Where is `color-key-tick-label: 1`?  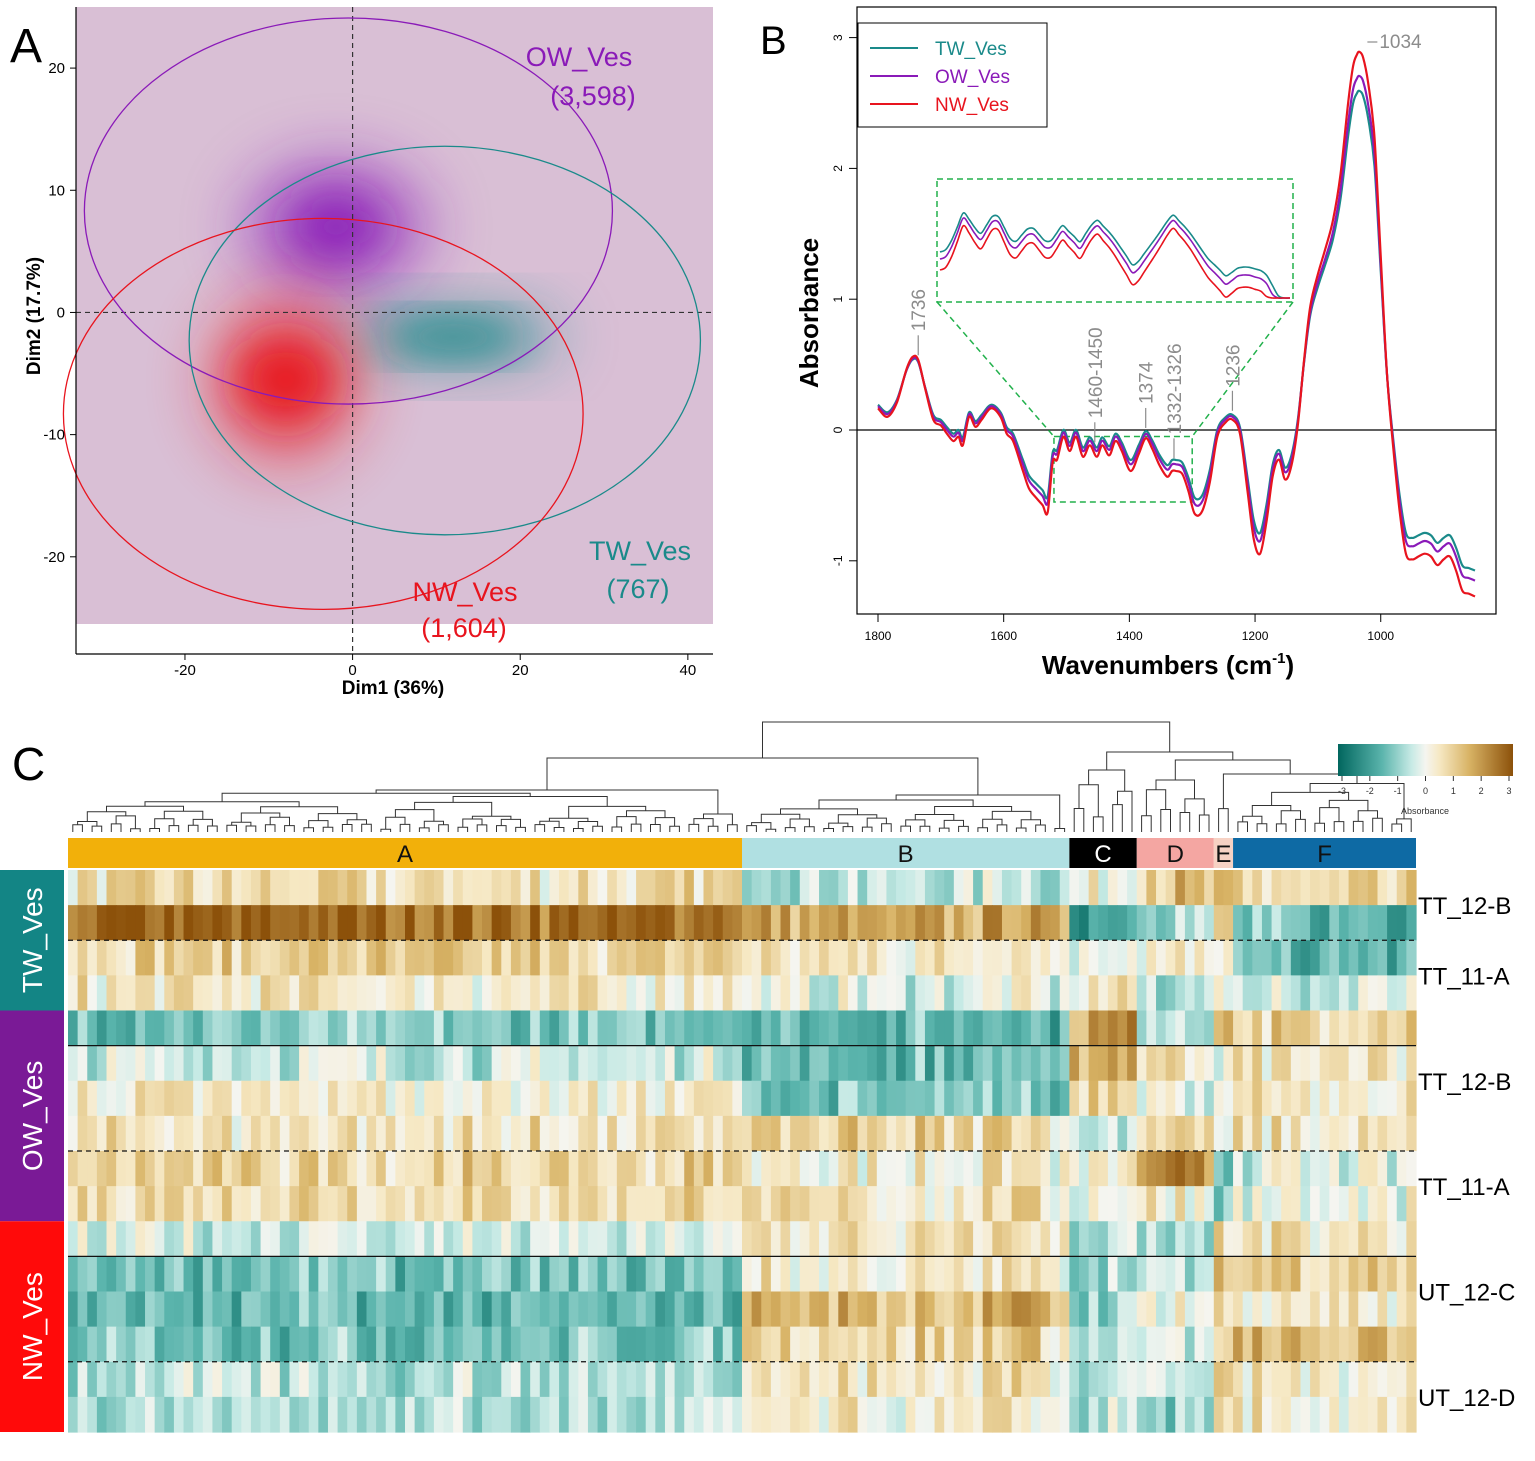
color-key-tick-label: 1 is located at coordinates (1453, 791).